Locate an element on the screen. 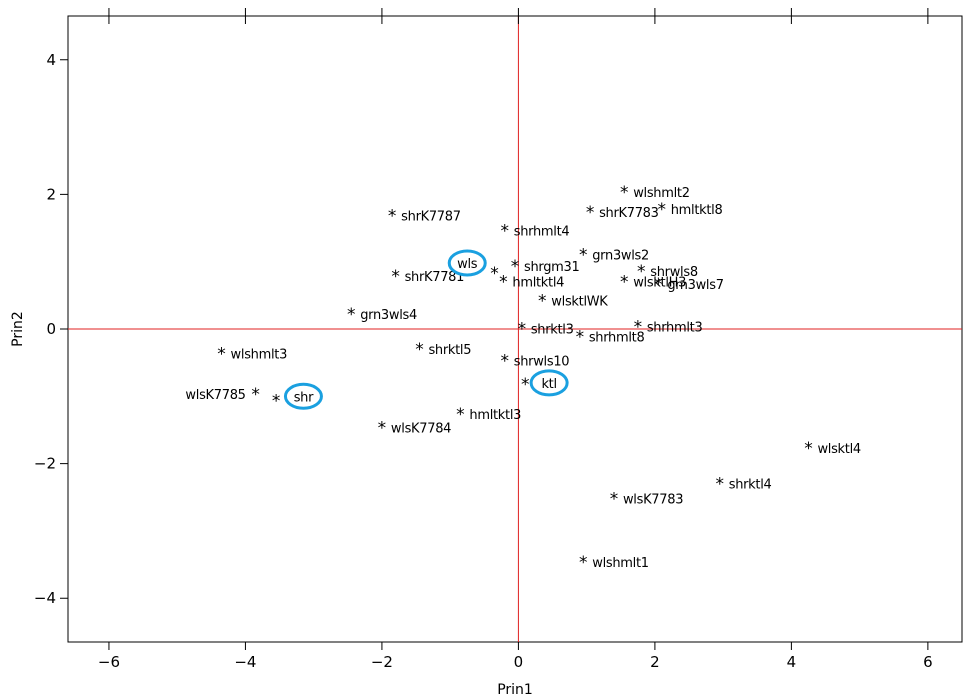 Image resolution: width=966 pixels, height=700 pixels. scatter-point: * gm3wls7 is located at coordinates (689, 285).